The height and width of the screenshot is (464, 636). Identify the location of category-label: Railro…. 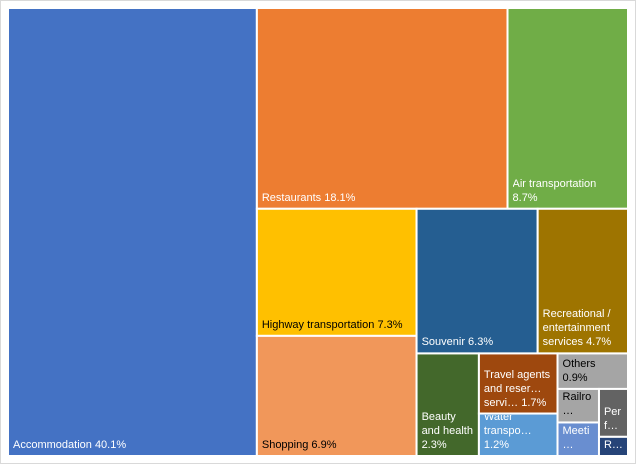
(577, 404).